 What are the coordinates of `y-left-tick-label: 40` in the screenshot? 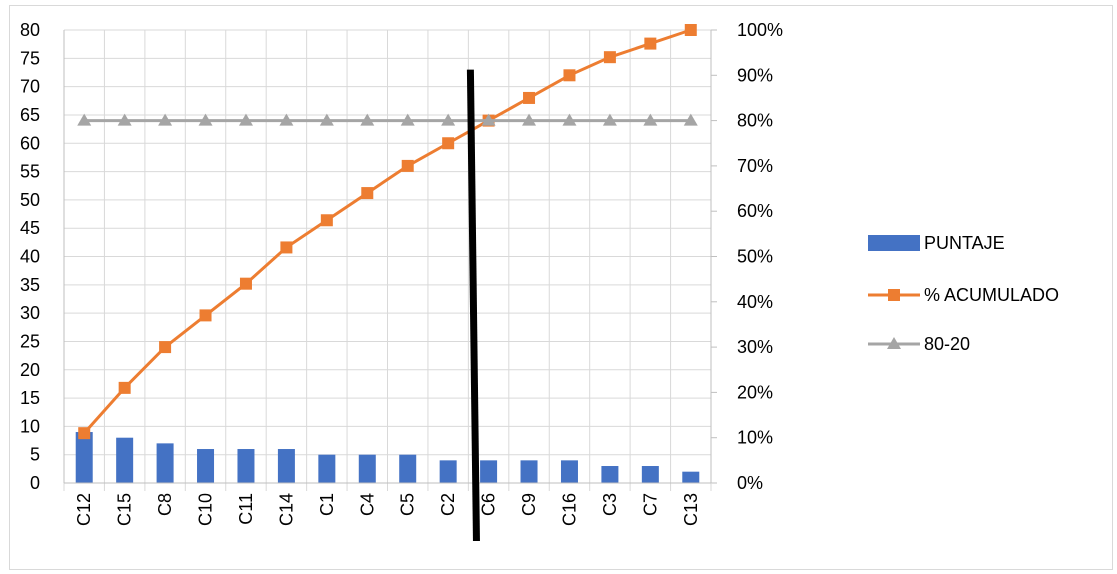 It's located at (30, 257).